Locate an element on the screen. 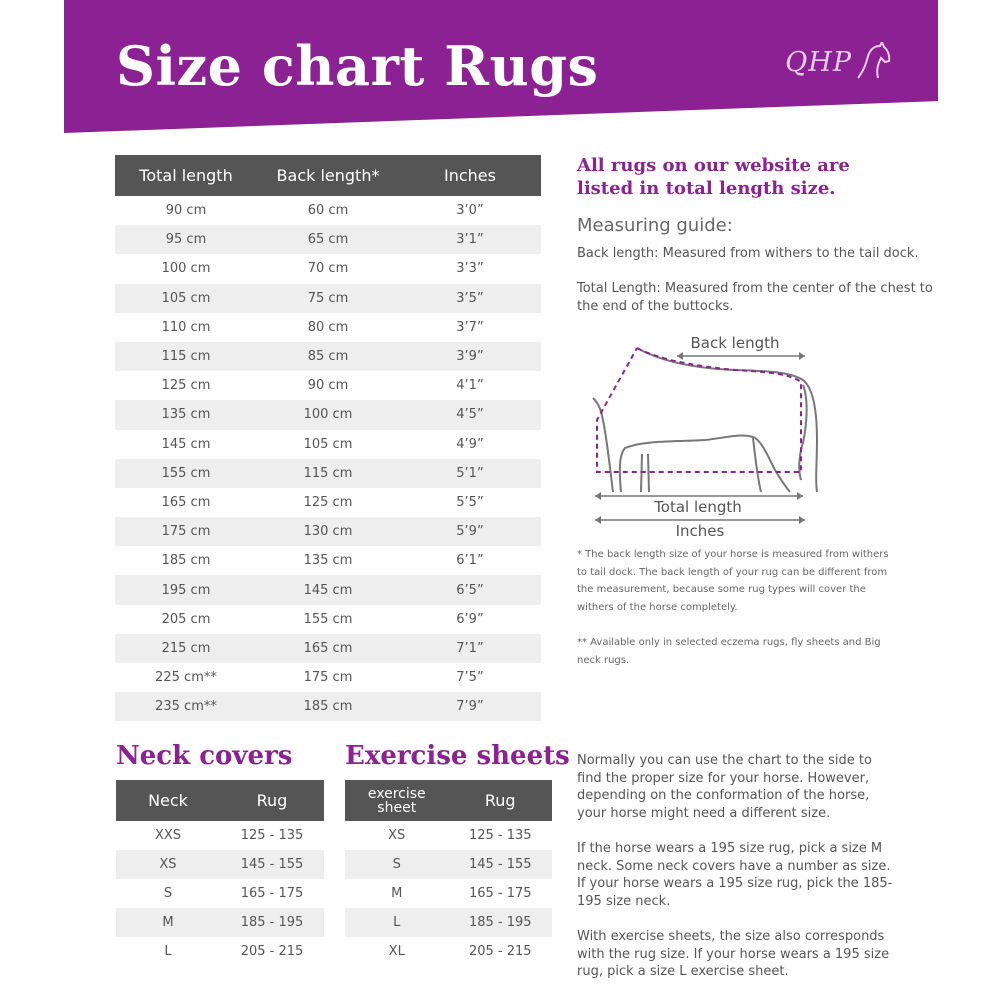 The height and width of the screenshot is (1000, 1000). table-row: XL 205 - 215 is located at coordinates (448, 951).